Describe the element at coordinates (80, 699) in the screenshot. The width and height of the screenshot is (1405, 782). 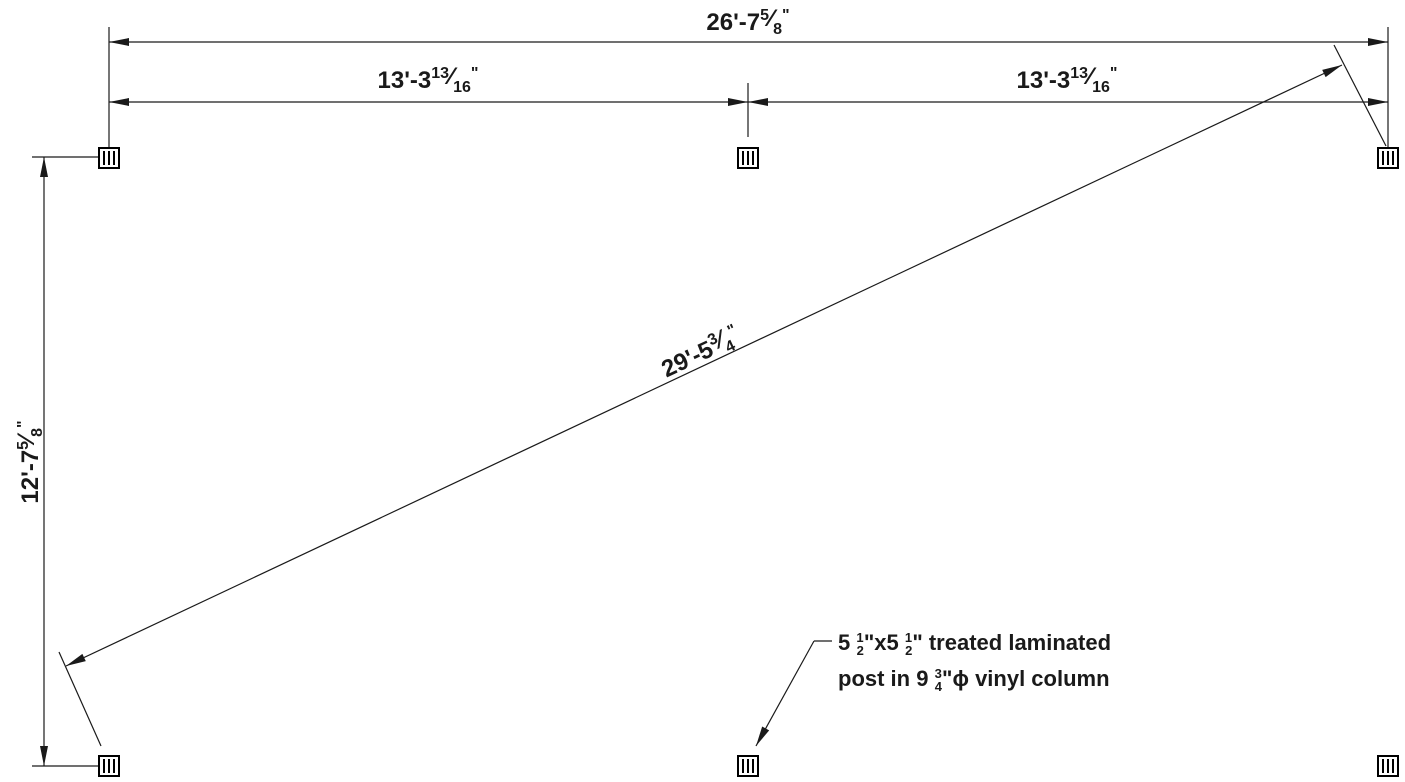
I see `extension-line-diagonal-bottom` at that location.